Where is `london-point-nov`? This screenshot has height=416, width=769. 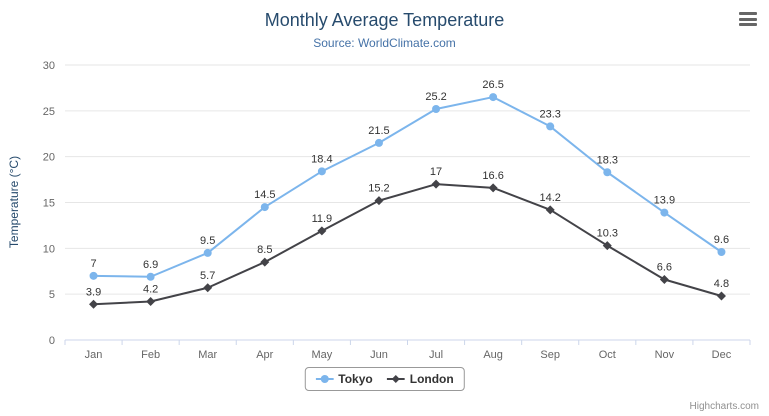 london-point-nov is located at coordinates (664, 279).